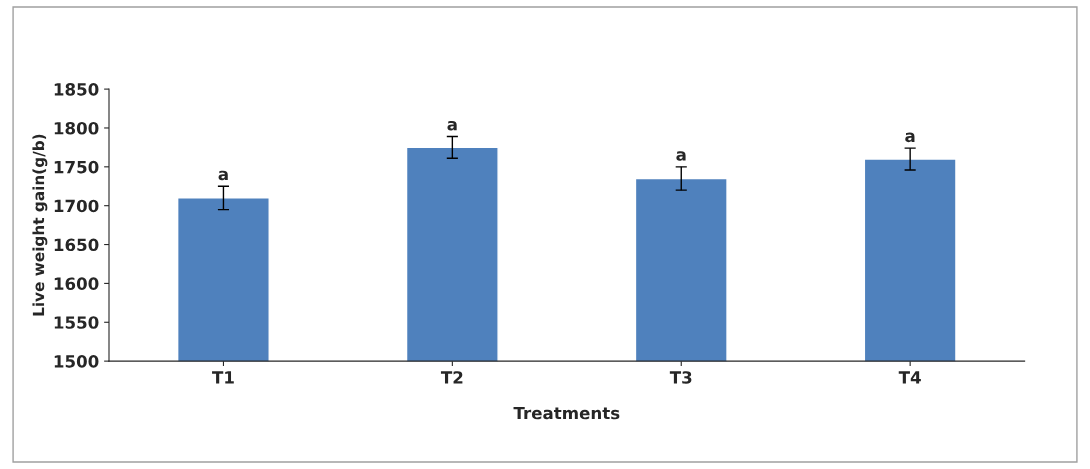  Describe the element at coordinates (76, 361) in the screenshot. I see `y-tick-label: 1500` at that location.